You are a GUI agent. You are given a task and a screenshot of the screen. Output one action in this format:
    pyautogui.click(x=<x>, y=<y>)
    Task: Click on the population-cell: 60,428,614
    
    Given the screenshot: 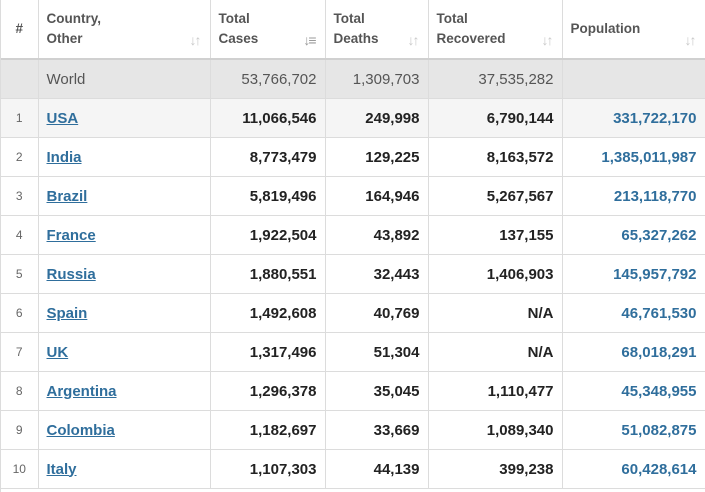 What is the action you would take?
    pyautogui.click(x=633, y=469)
    